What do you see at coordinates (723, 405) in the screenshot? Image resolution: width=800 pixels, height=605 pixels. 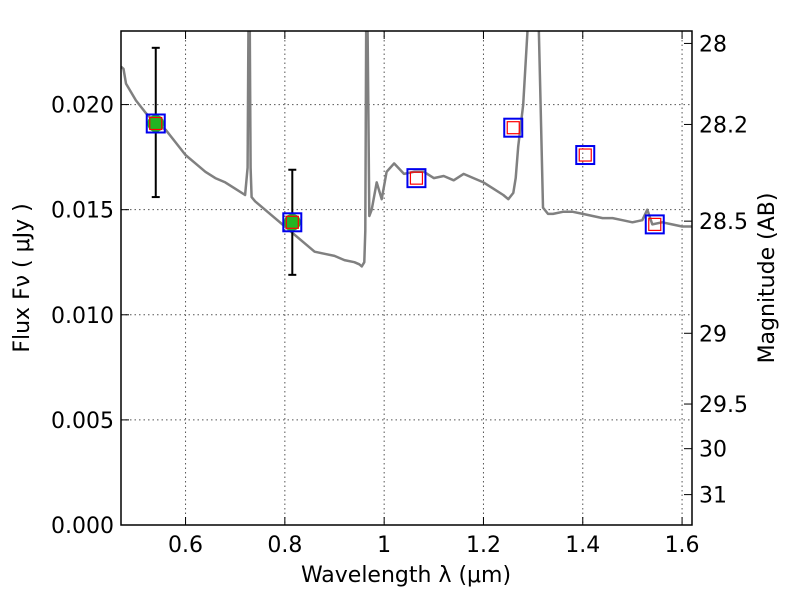 I see `mag-tick-label: 29.5` at bounding box center [723, 405].